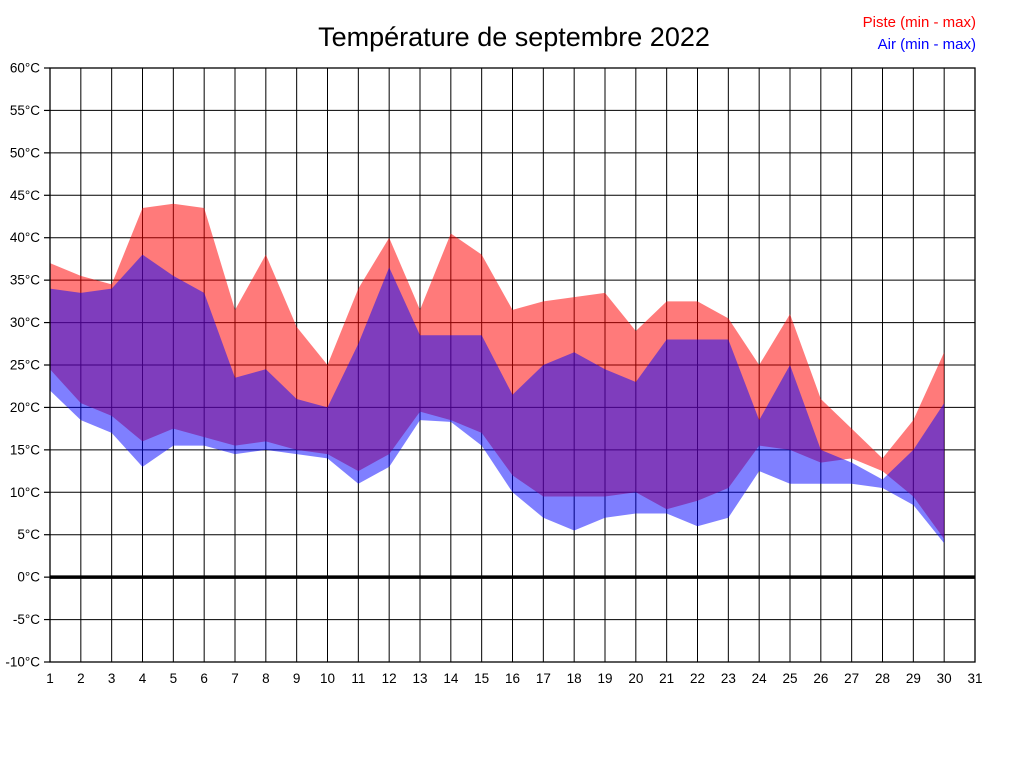 The height and width of the screenshot is (773, 1024). What do you see at coordinates (25, 152) in the screenshot?
I see `y-tick-label: 50°C` at bounding box center [25, 152].